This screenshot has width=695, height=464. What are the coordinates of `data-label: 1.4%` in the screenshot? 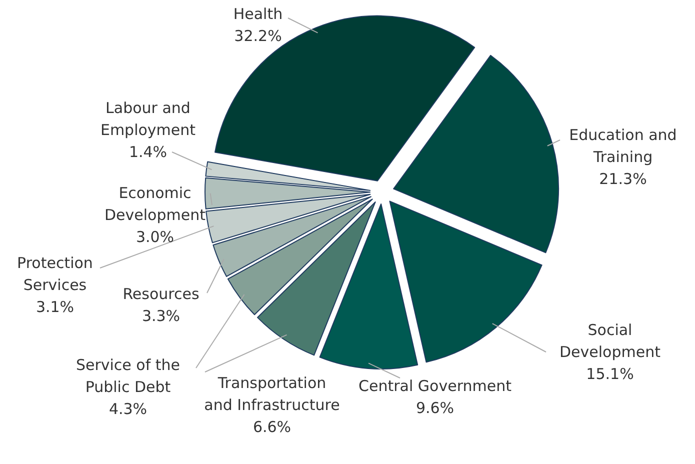 It's located at (148, 152).